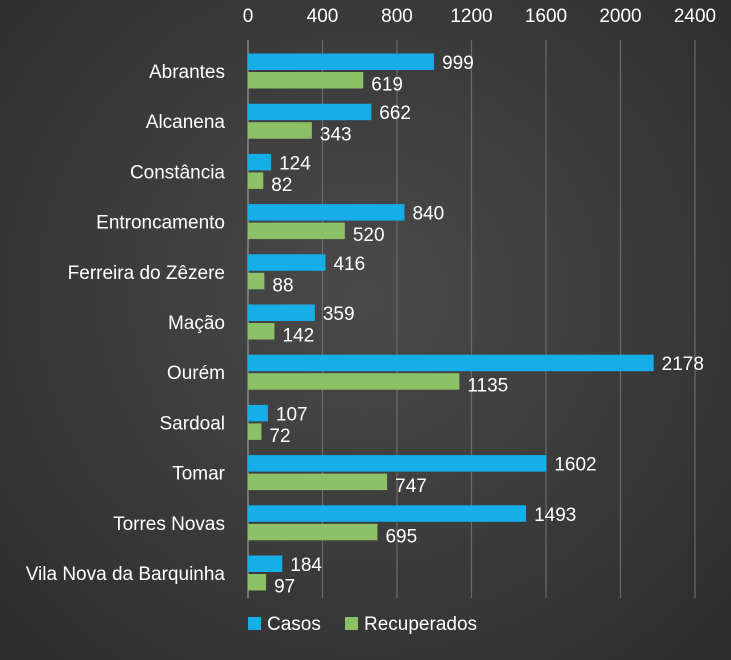  Describe the element at coordinates (198, 474) in the screenshot. I see `category-label: Tomar` at that location.